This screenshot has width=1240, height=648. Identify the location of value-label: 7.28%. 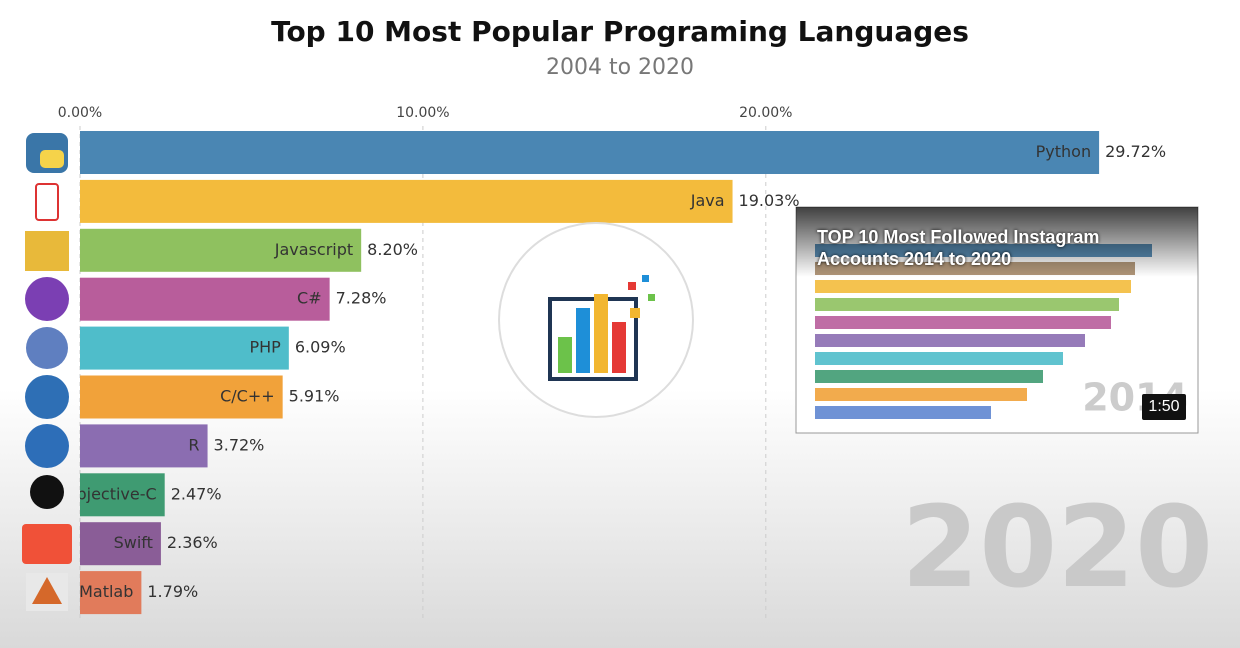
(361, 298).